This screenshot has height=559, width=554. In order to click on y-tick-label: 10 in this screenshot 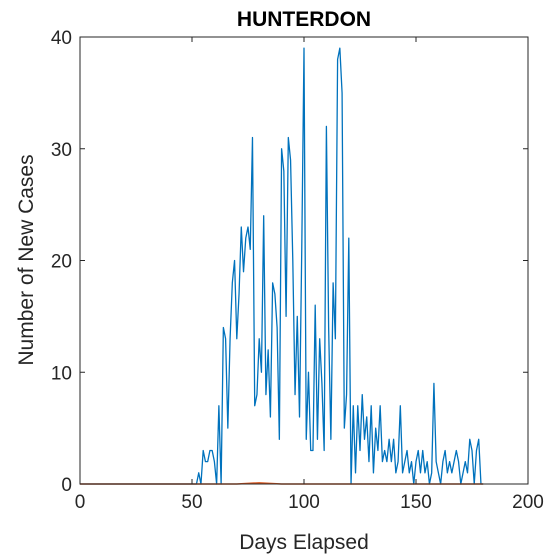, I will do `click(61, 373)`.